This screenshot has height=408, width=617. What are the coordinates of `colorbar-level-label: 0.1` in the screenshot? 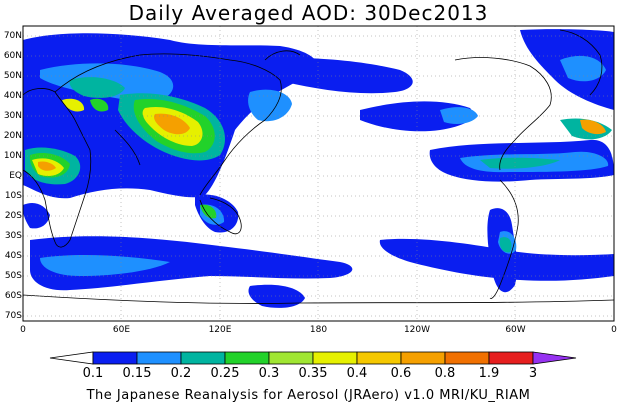 It's located at (93, 373).